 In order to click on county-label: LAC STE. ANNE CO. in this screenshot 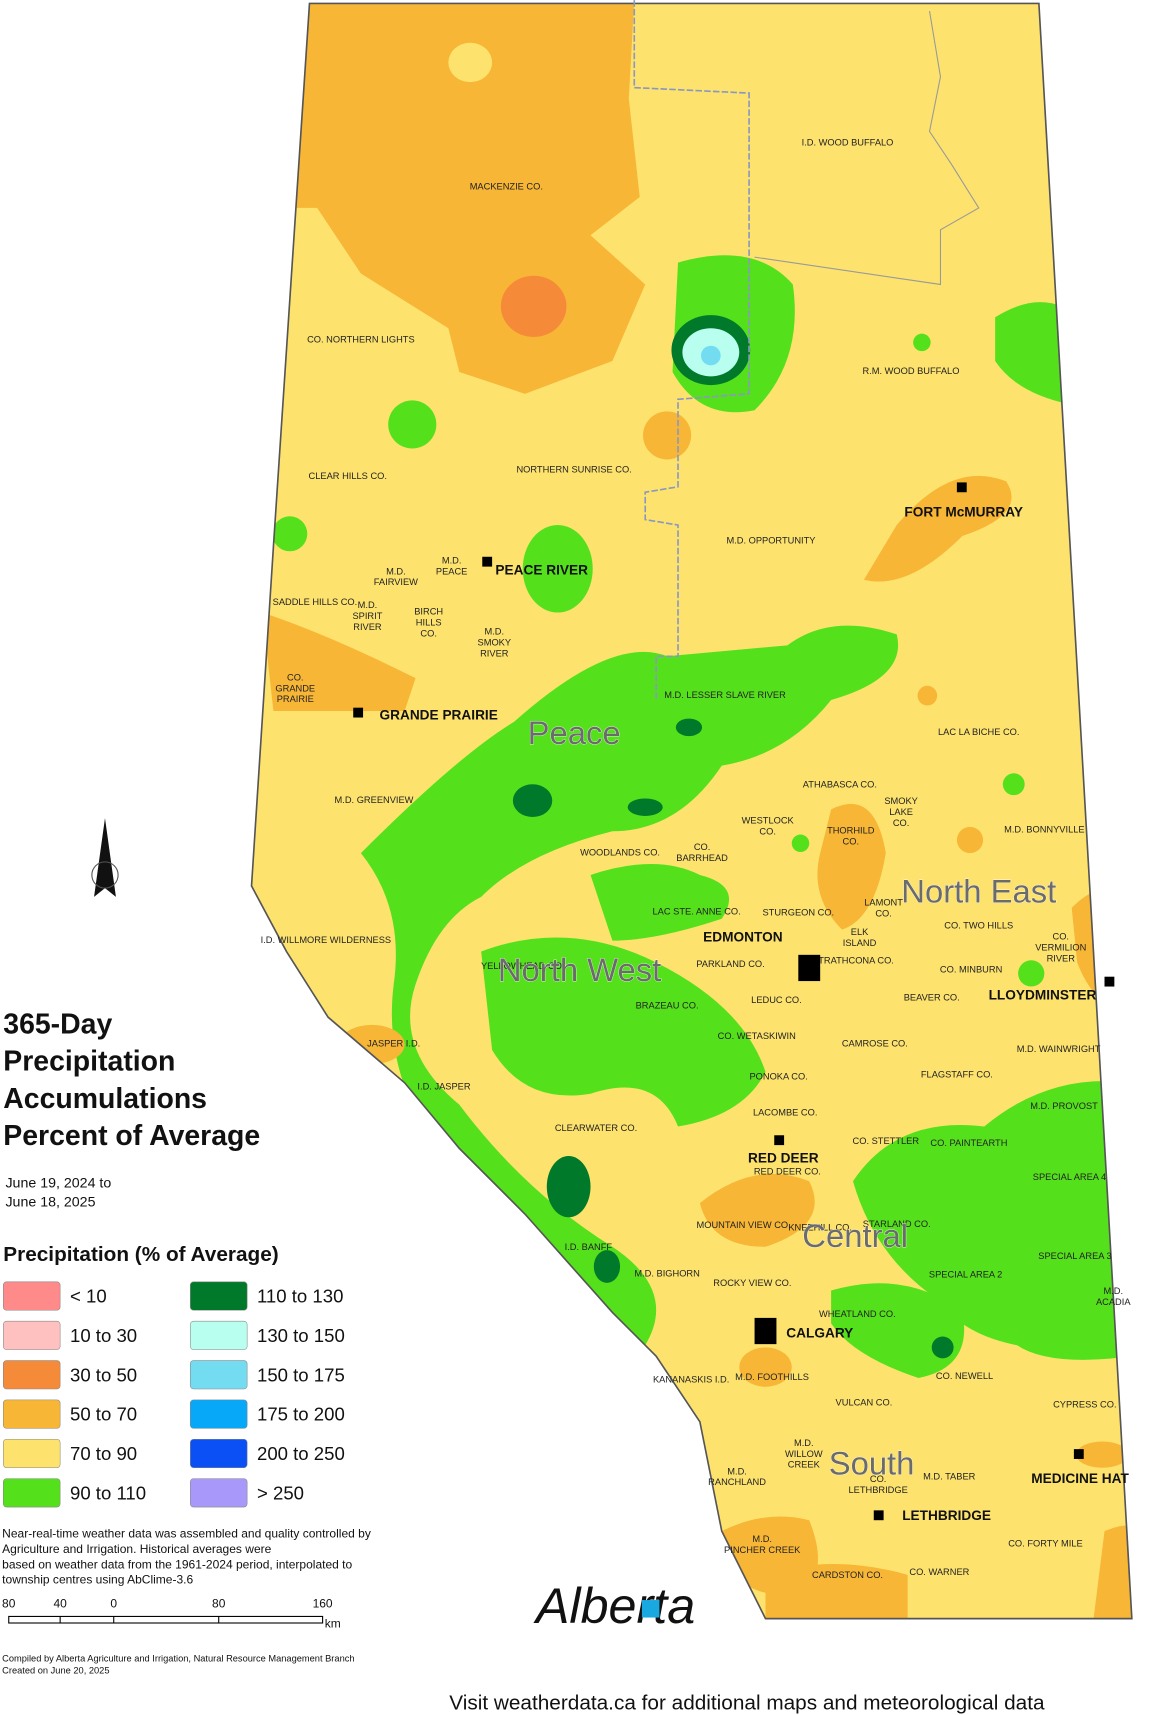, I will do `click(697, 911)`.